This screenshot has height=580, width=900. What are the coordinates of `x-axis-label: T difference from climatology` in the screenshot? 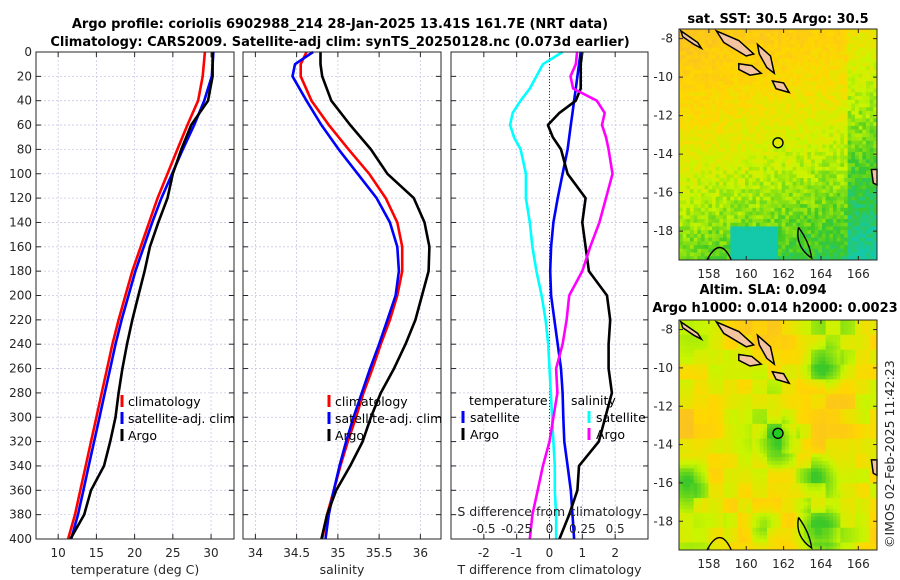 It's located at (549, 569).